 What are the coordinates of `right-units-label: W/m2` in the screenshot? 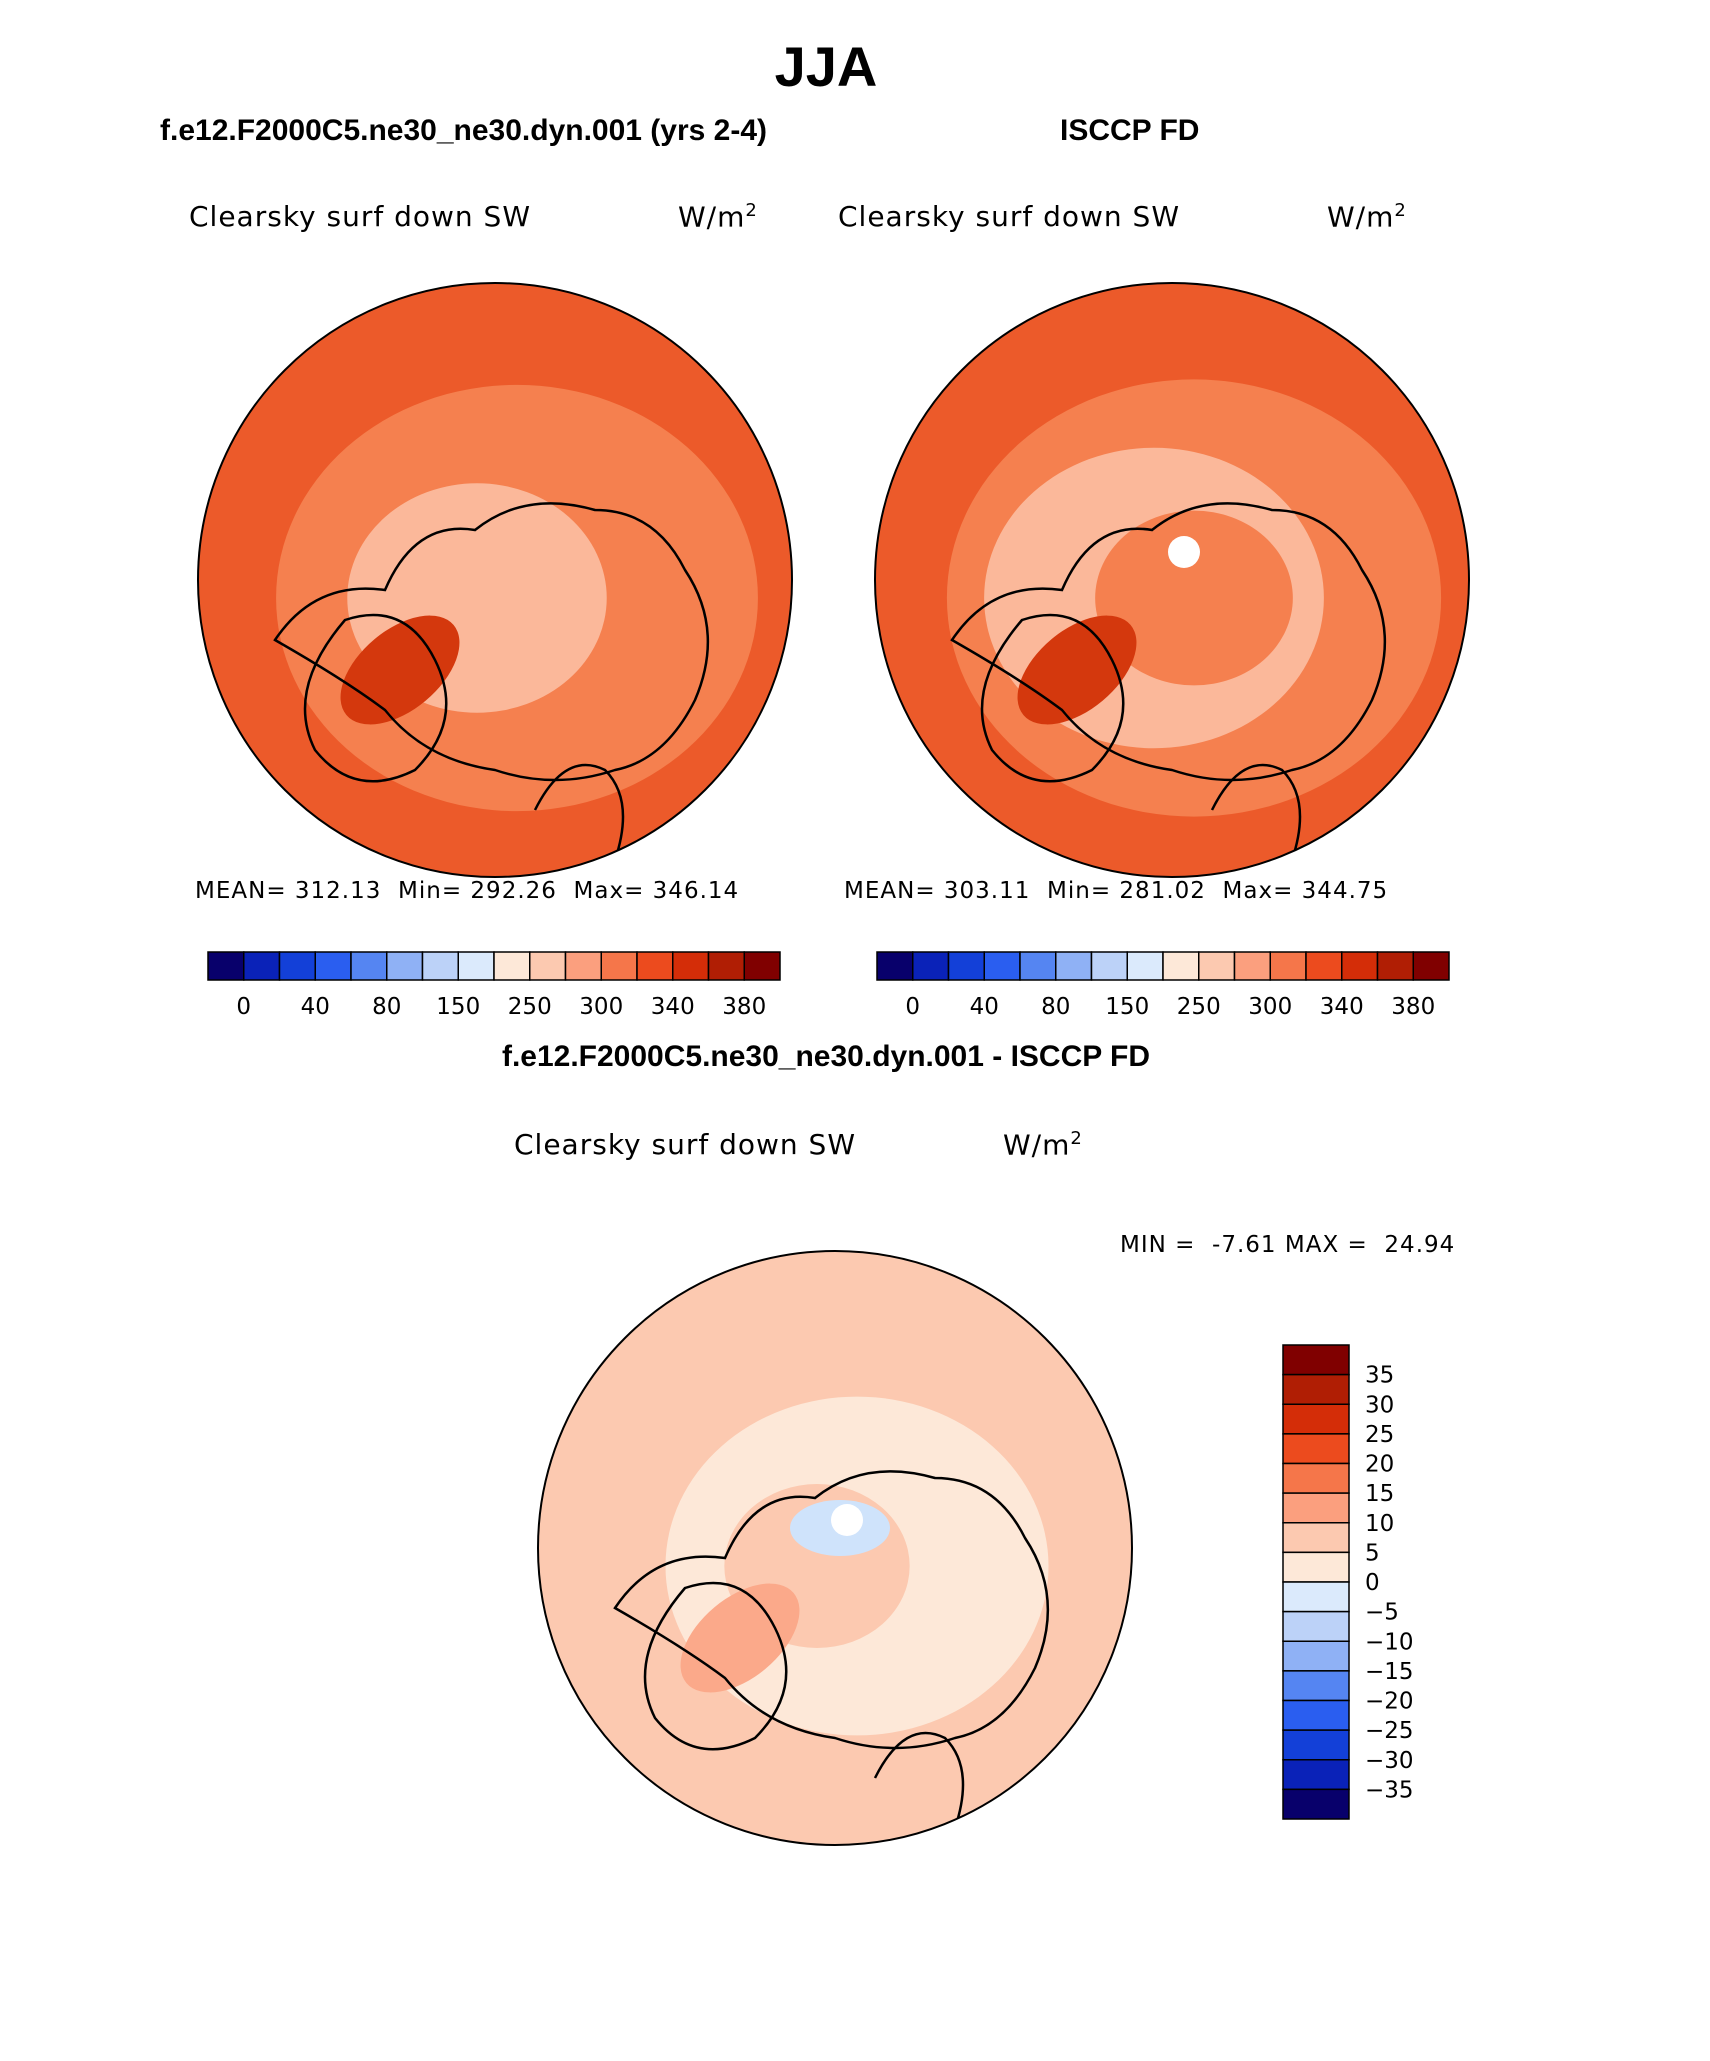 It's located at (1367, 216).